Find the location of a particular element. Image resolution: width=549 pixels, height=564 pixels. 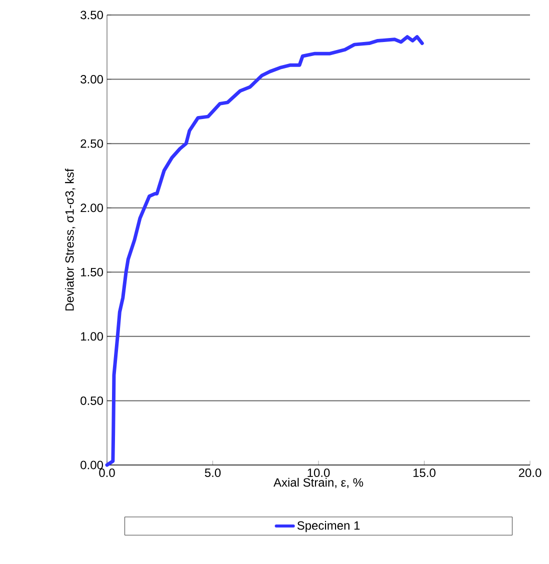

y-tick-label: 2.50 is located at coordinates (92, 143).